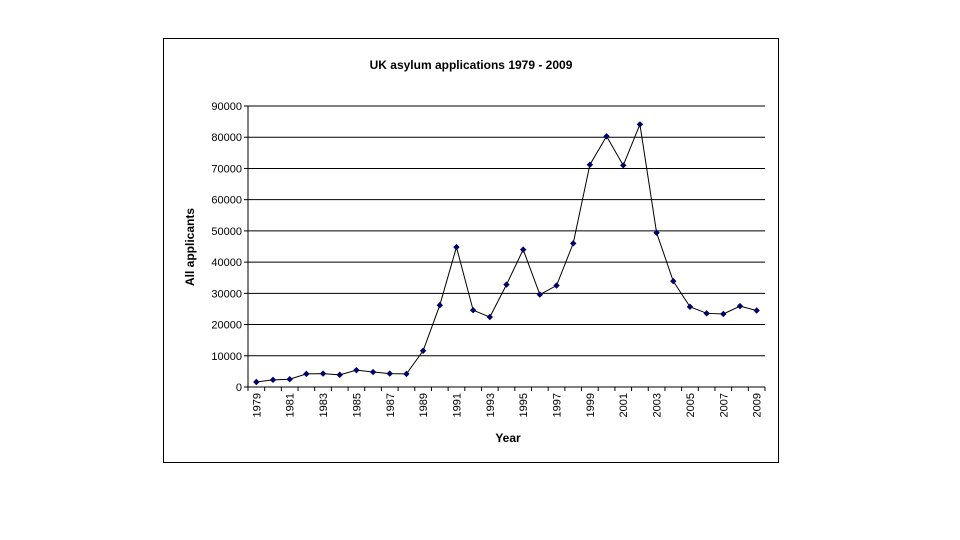  I want to click on y-tick-label: 90000, so click(226, 107).